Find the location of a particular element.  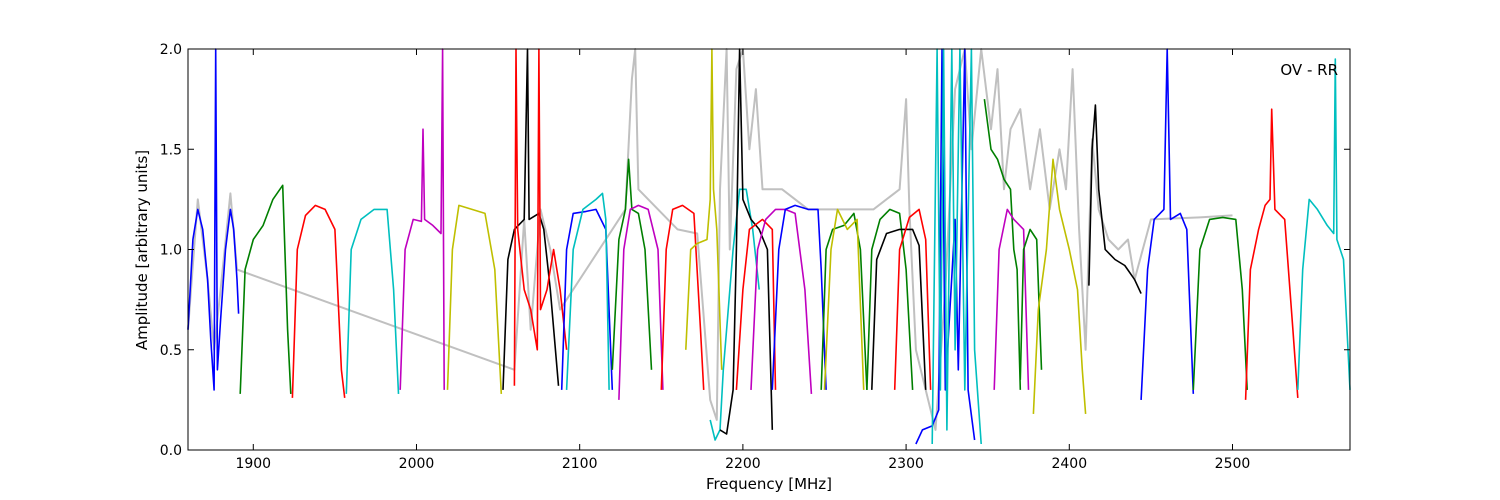

x-tick-label: 2000 is located at coordinates (417, 464).